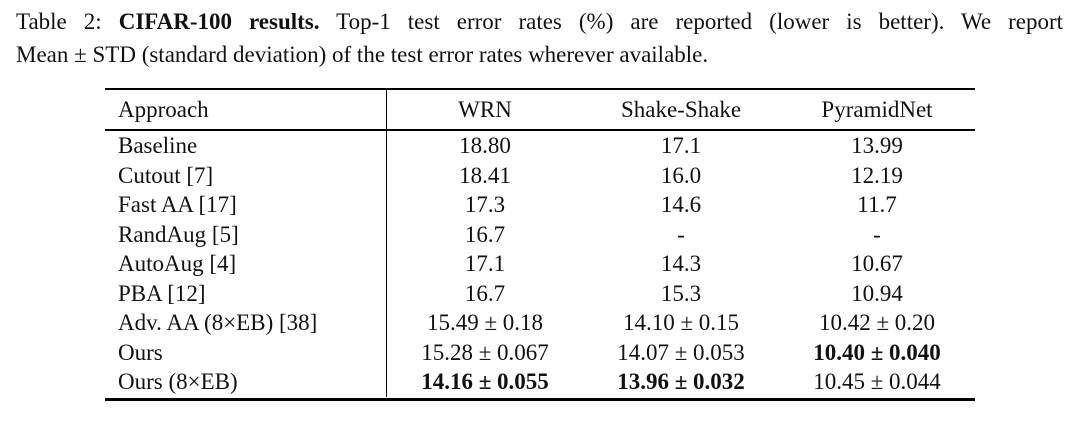 The height and width of the screenshot is (427, 1080). I want to click on col-header-approach: Approach, so click(246, 109).